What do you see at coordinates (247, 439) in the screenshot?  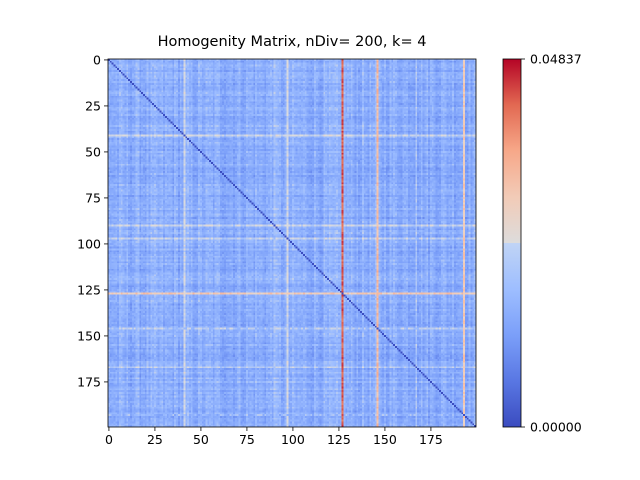 I see `x-tick-label: 75` at bounding box center [247, 439].